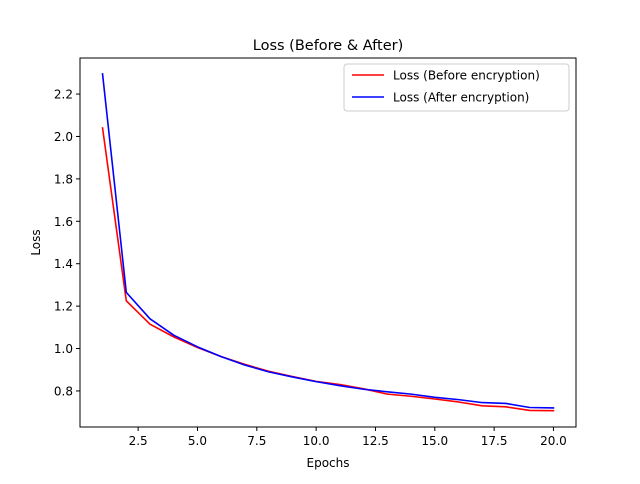 Image resolution: width=640 pixels, height=484 pixels. I want to click on x-tick-label: 12.5, so click(375, 441).